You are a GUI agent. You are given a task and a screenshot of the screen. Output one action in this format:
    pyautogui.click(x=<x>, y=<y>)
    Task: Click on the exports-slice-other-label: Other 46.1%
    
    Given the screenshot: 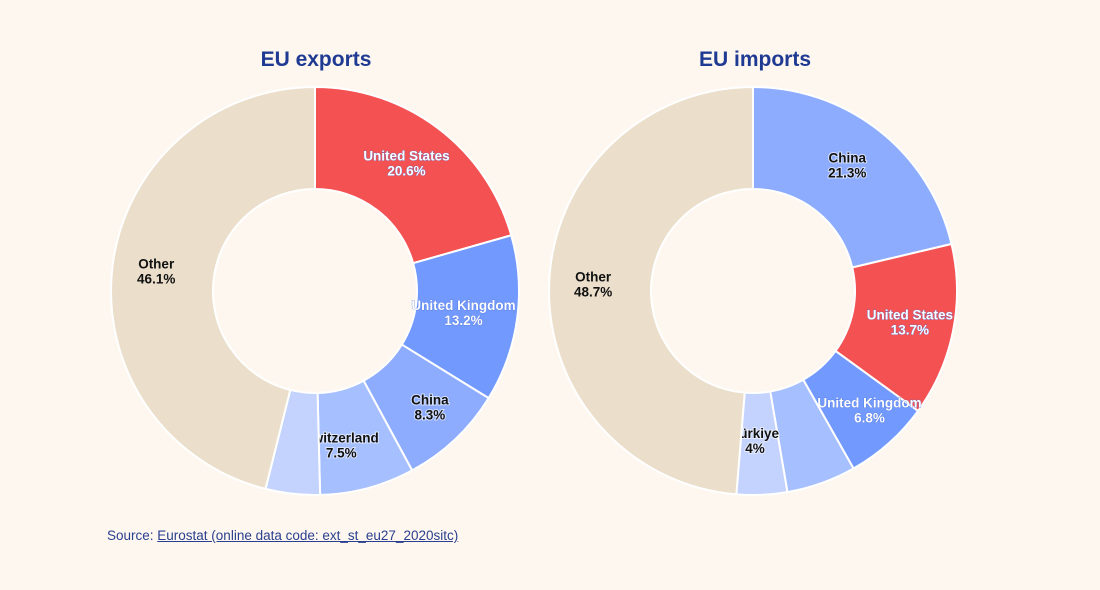 What is the action you would take?
    pyautogui.click(x=156, y=271)
    